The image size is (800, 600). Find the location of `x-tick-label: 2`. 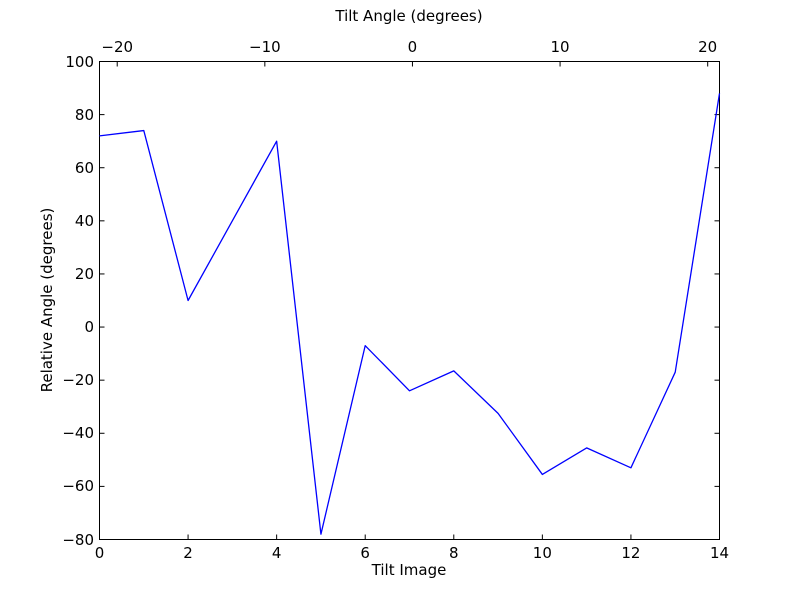

x-tick-label: 2 is located at coordinates (188, 553).